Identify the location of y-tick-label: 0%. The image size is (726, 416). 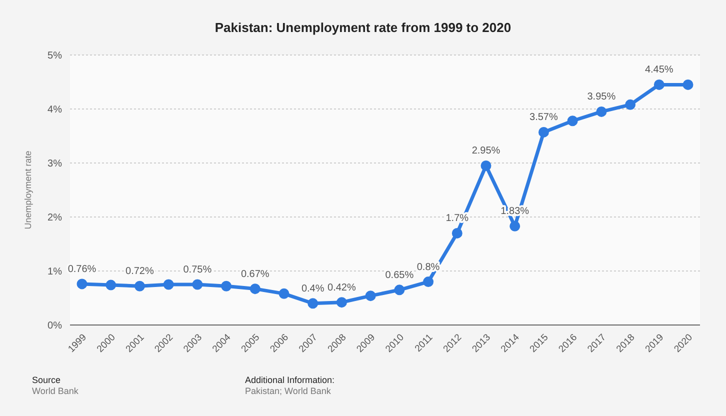
(55, 326).